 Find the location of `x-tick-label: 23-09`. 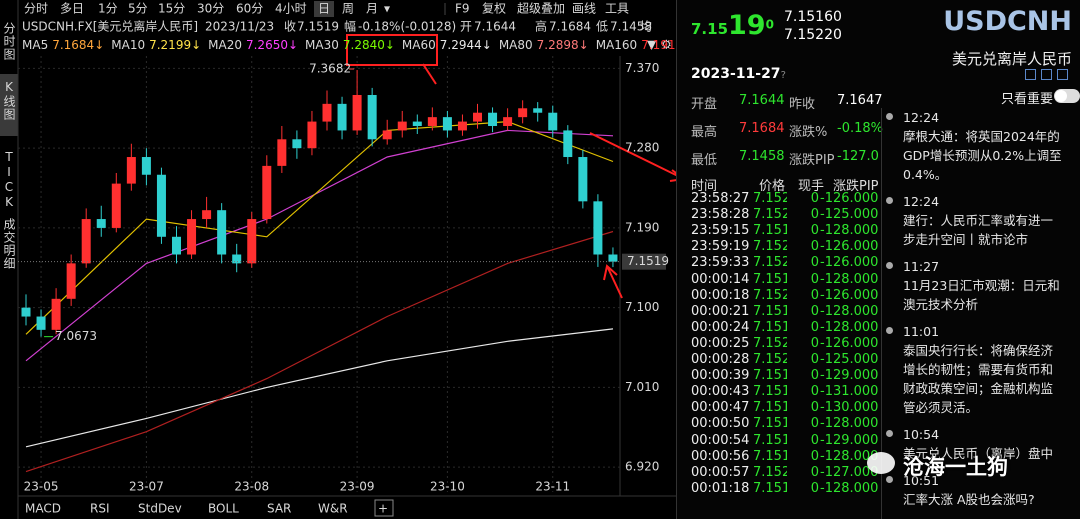

x-tick-label: 23-09 is located at coordinates (357, 487).